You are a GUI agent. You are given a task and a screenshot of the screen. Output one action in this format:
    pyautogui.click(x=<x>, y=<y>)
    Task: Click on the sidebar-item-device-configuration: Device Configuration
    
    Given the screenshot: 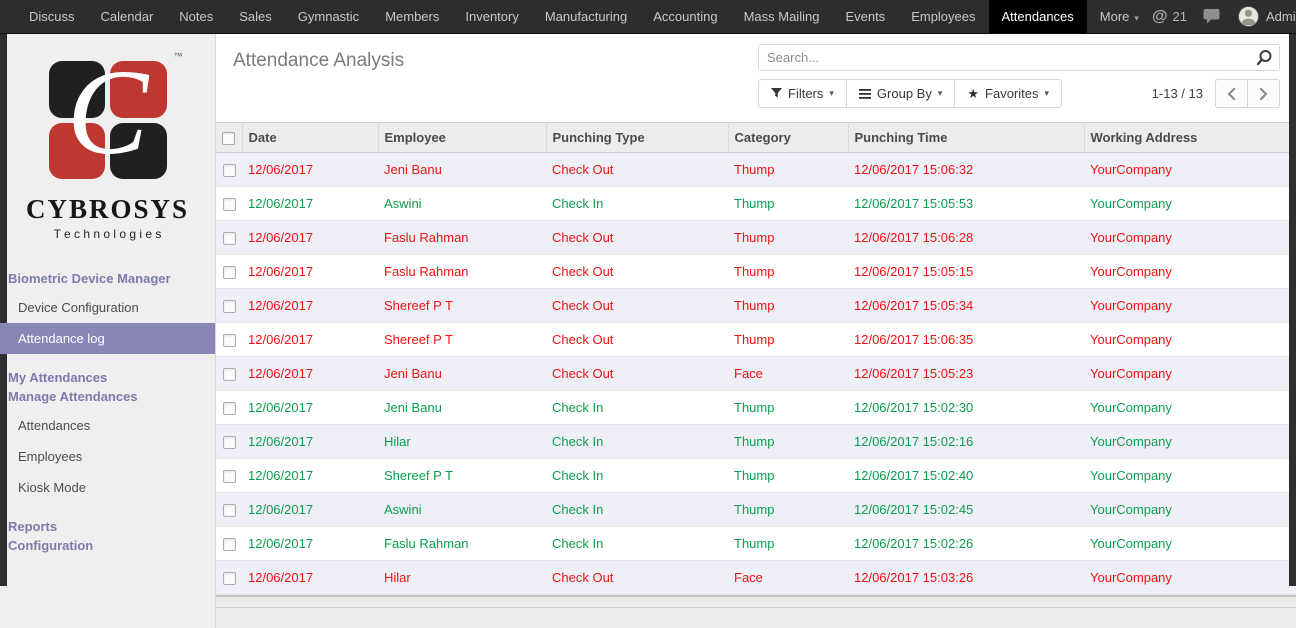 What is the action you would take?
    pyautogui.click(x=78, y=307)
    